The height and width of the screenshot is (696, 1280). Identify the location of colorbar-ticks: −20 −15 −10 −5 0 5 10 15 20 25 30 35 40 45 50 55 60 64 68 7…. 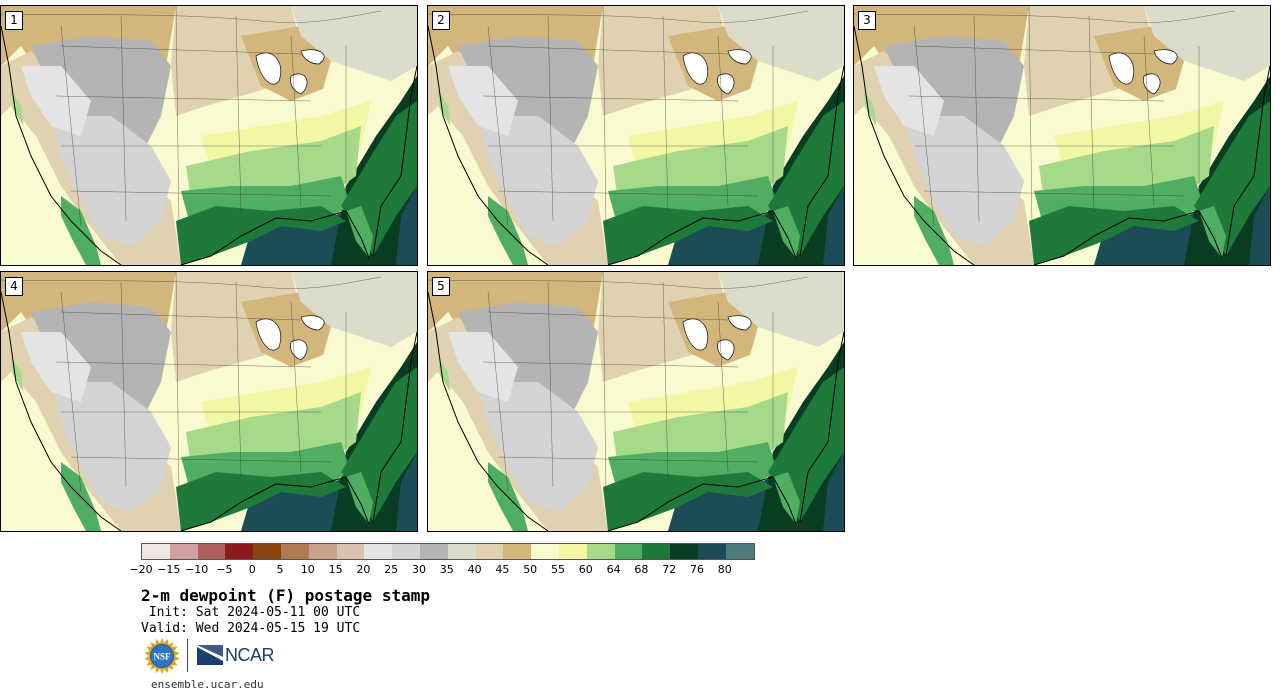
(442, 570).